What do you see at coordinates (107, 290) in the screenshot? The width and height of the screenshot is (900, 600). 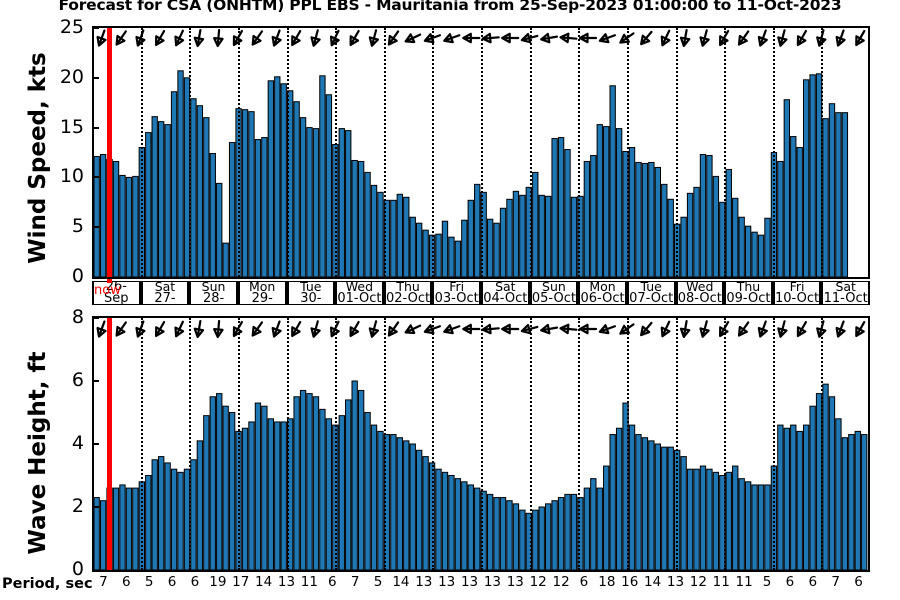 I see `now-marker-label: now` at bounding box center [107, 290].